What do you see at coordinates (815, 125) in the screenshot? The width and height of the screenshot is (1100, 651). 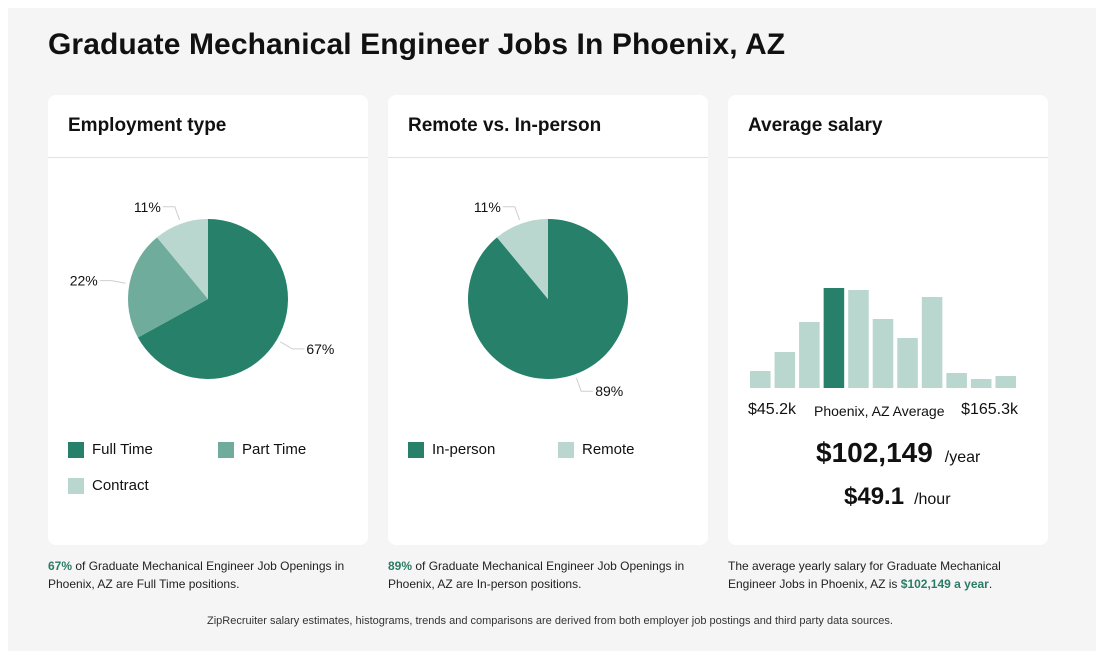 I see `card-title: Average salary` at bounding box center [815, 125].